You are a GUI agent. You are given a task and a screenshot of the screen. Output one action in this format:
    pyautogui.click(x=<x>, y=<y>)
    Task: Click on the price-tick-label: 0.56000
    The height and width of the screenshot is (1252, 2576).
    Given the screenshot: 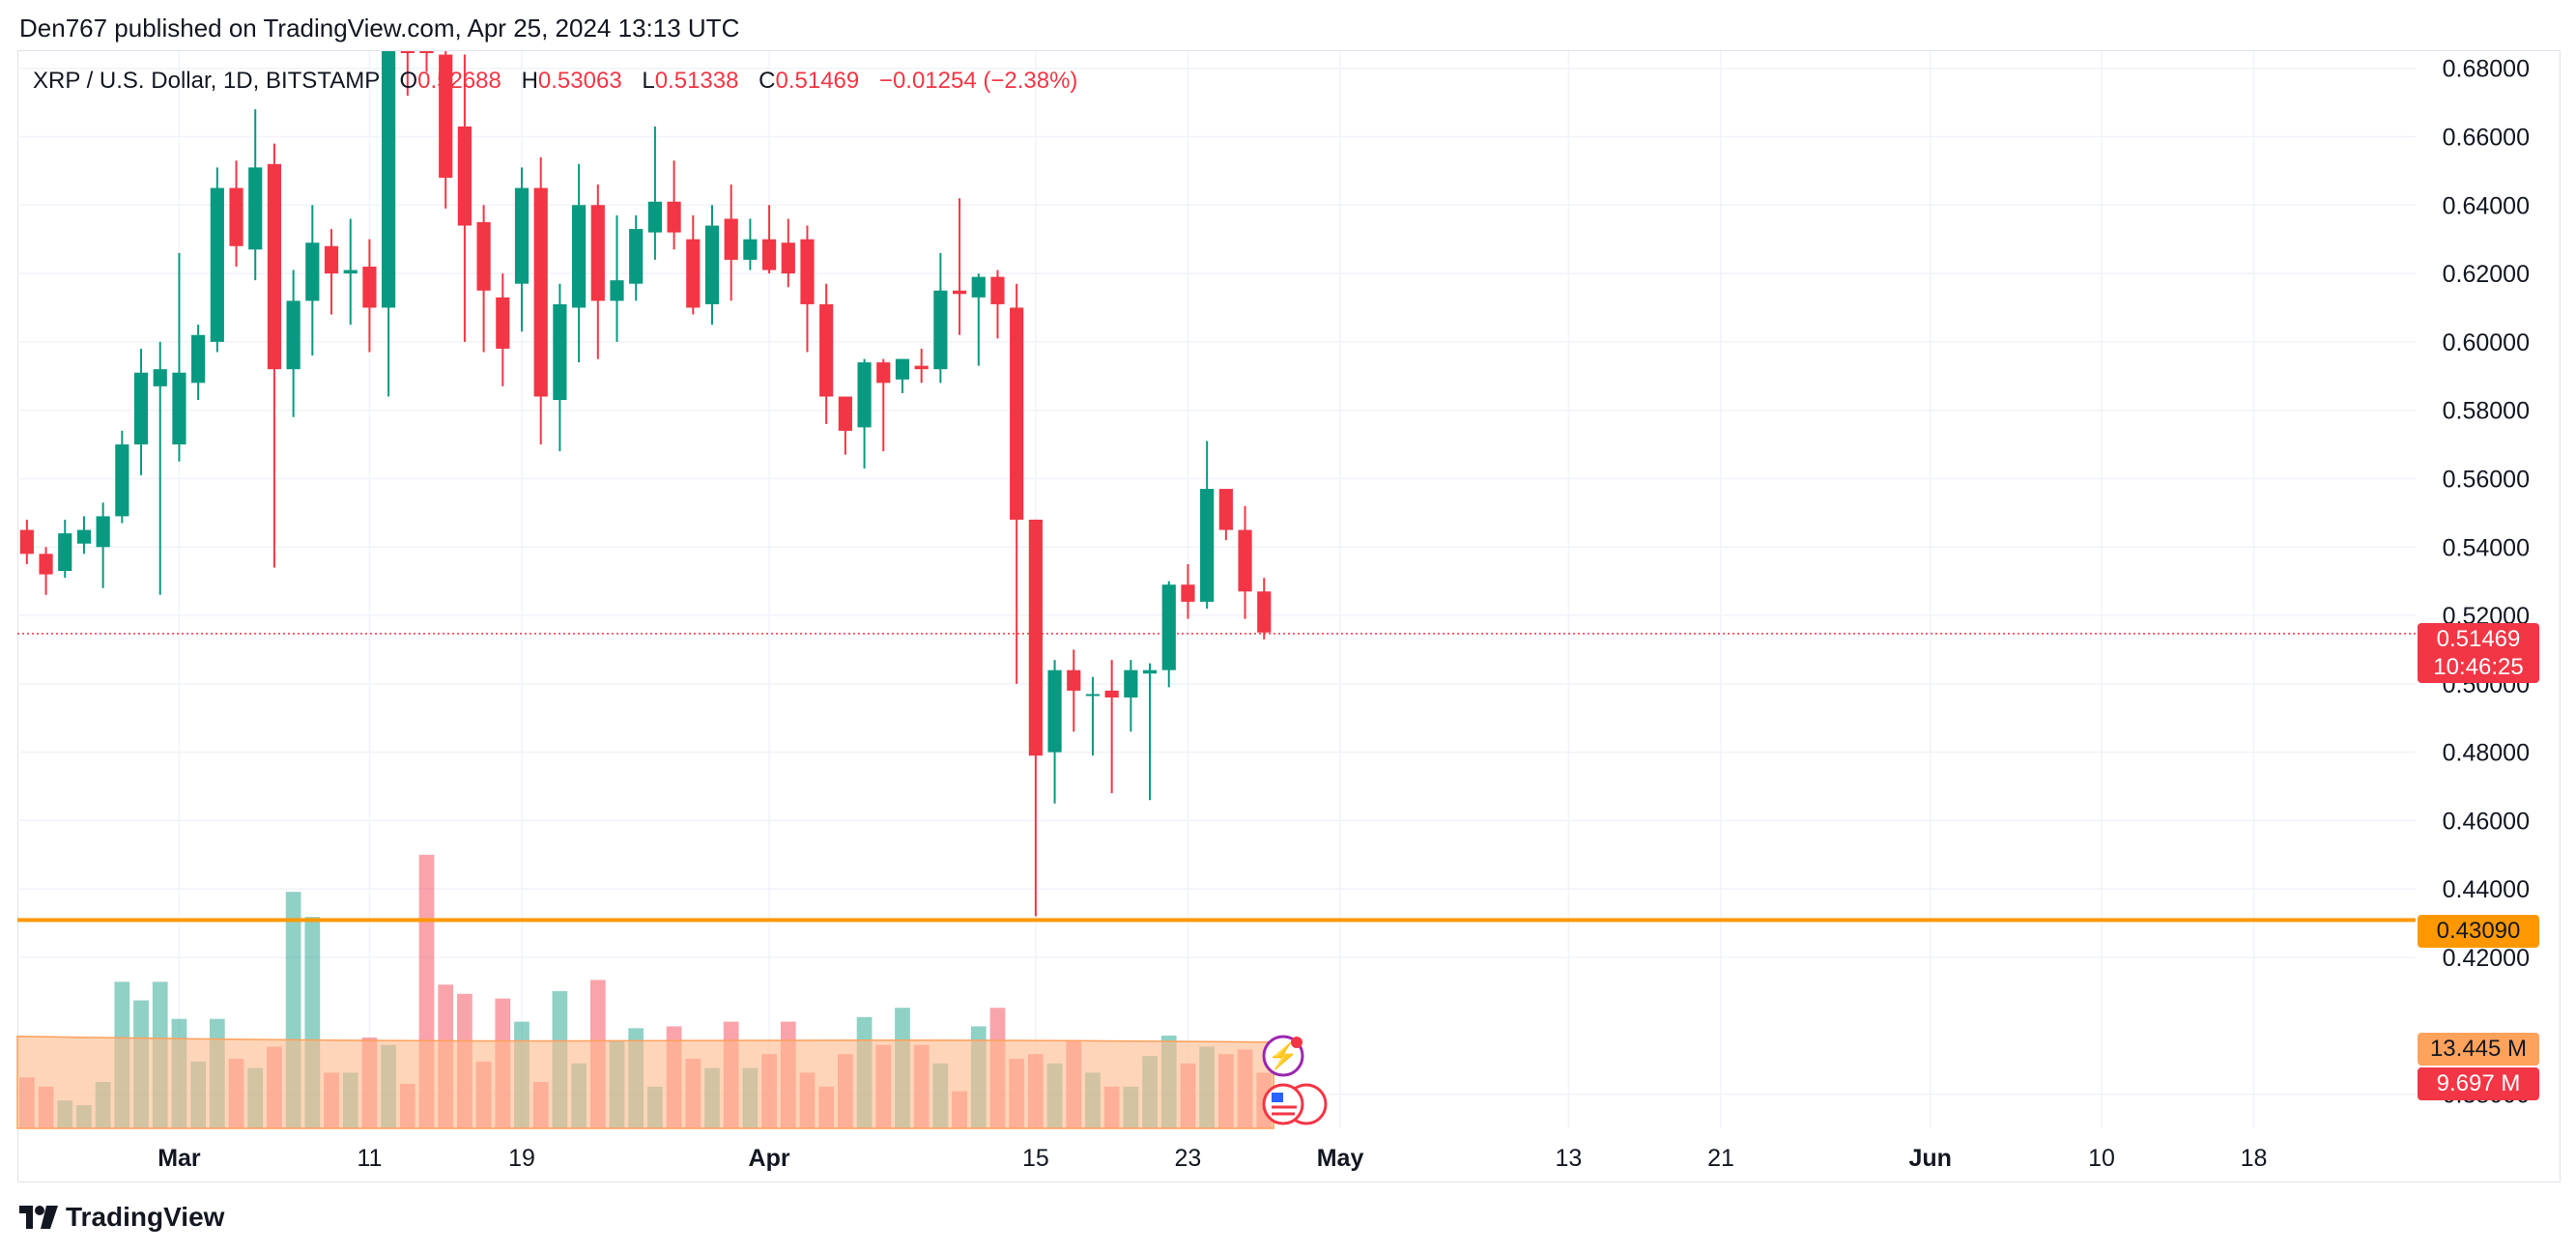 What is the action you would take?
    pyautogui.click(x=2487, y=479)
    